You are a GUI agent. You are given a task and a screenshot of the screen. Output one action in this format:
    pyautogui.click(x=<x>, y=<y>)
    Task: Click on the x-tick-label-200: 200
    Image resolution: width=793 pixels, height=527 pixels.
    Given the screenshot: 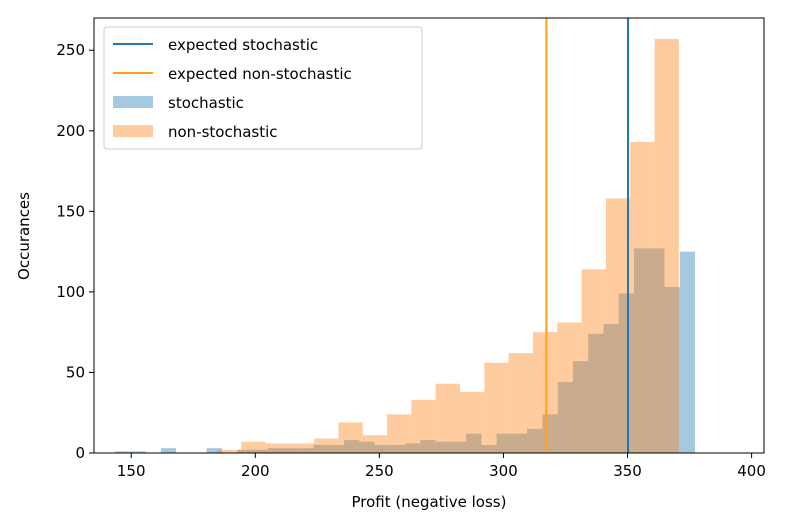 What is the action you would take?
    pyautogui.click(x=255, y=471)
    